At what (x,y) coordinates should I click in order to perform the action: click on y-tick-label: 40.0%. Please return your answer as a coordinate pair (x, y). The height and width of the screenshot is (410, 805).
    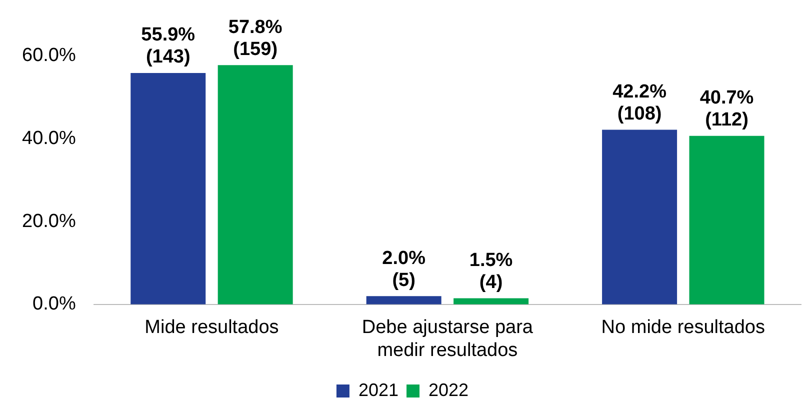
    Looking at the image, I should click on (49, 139).